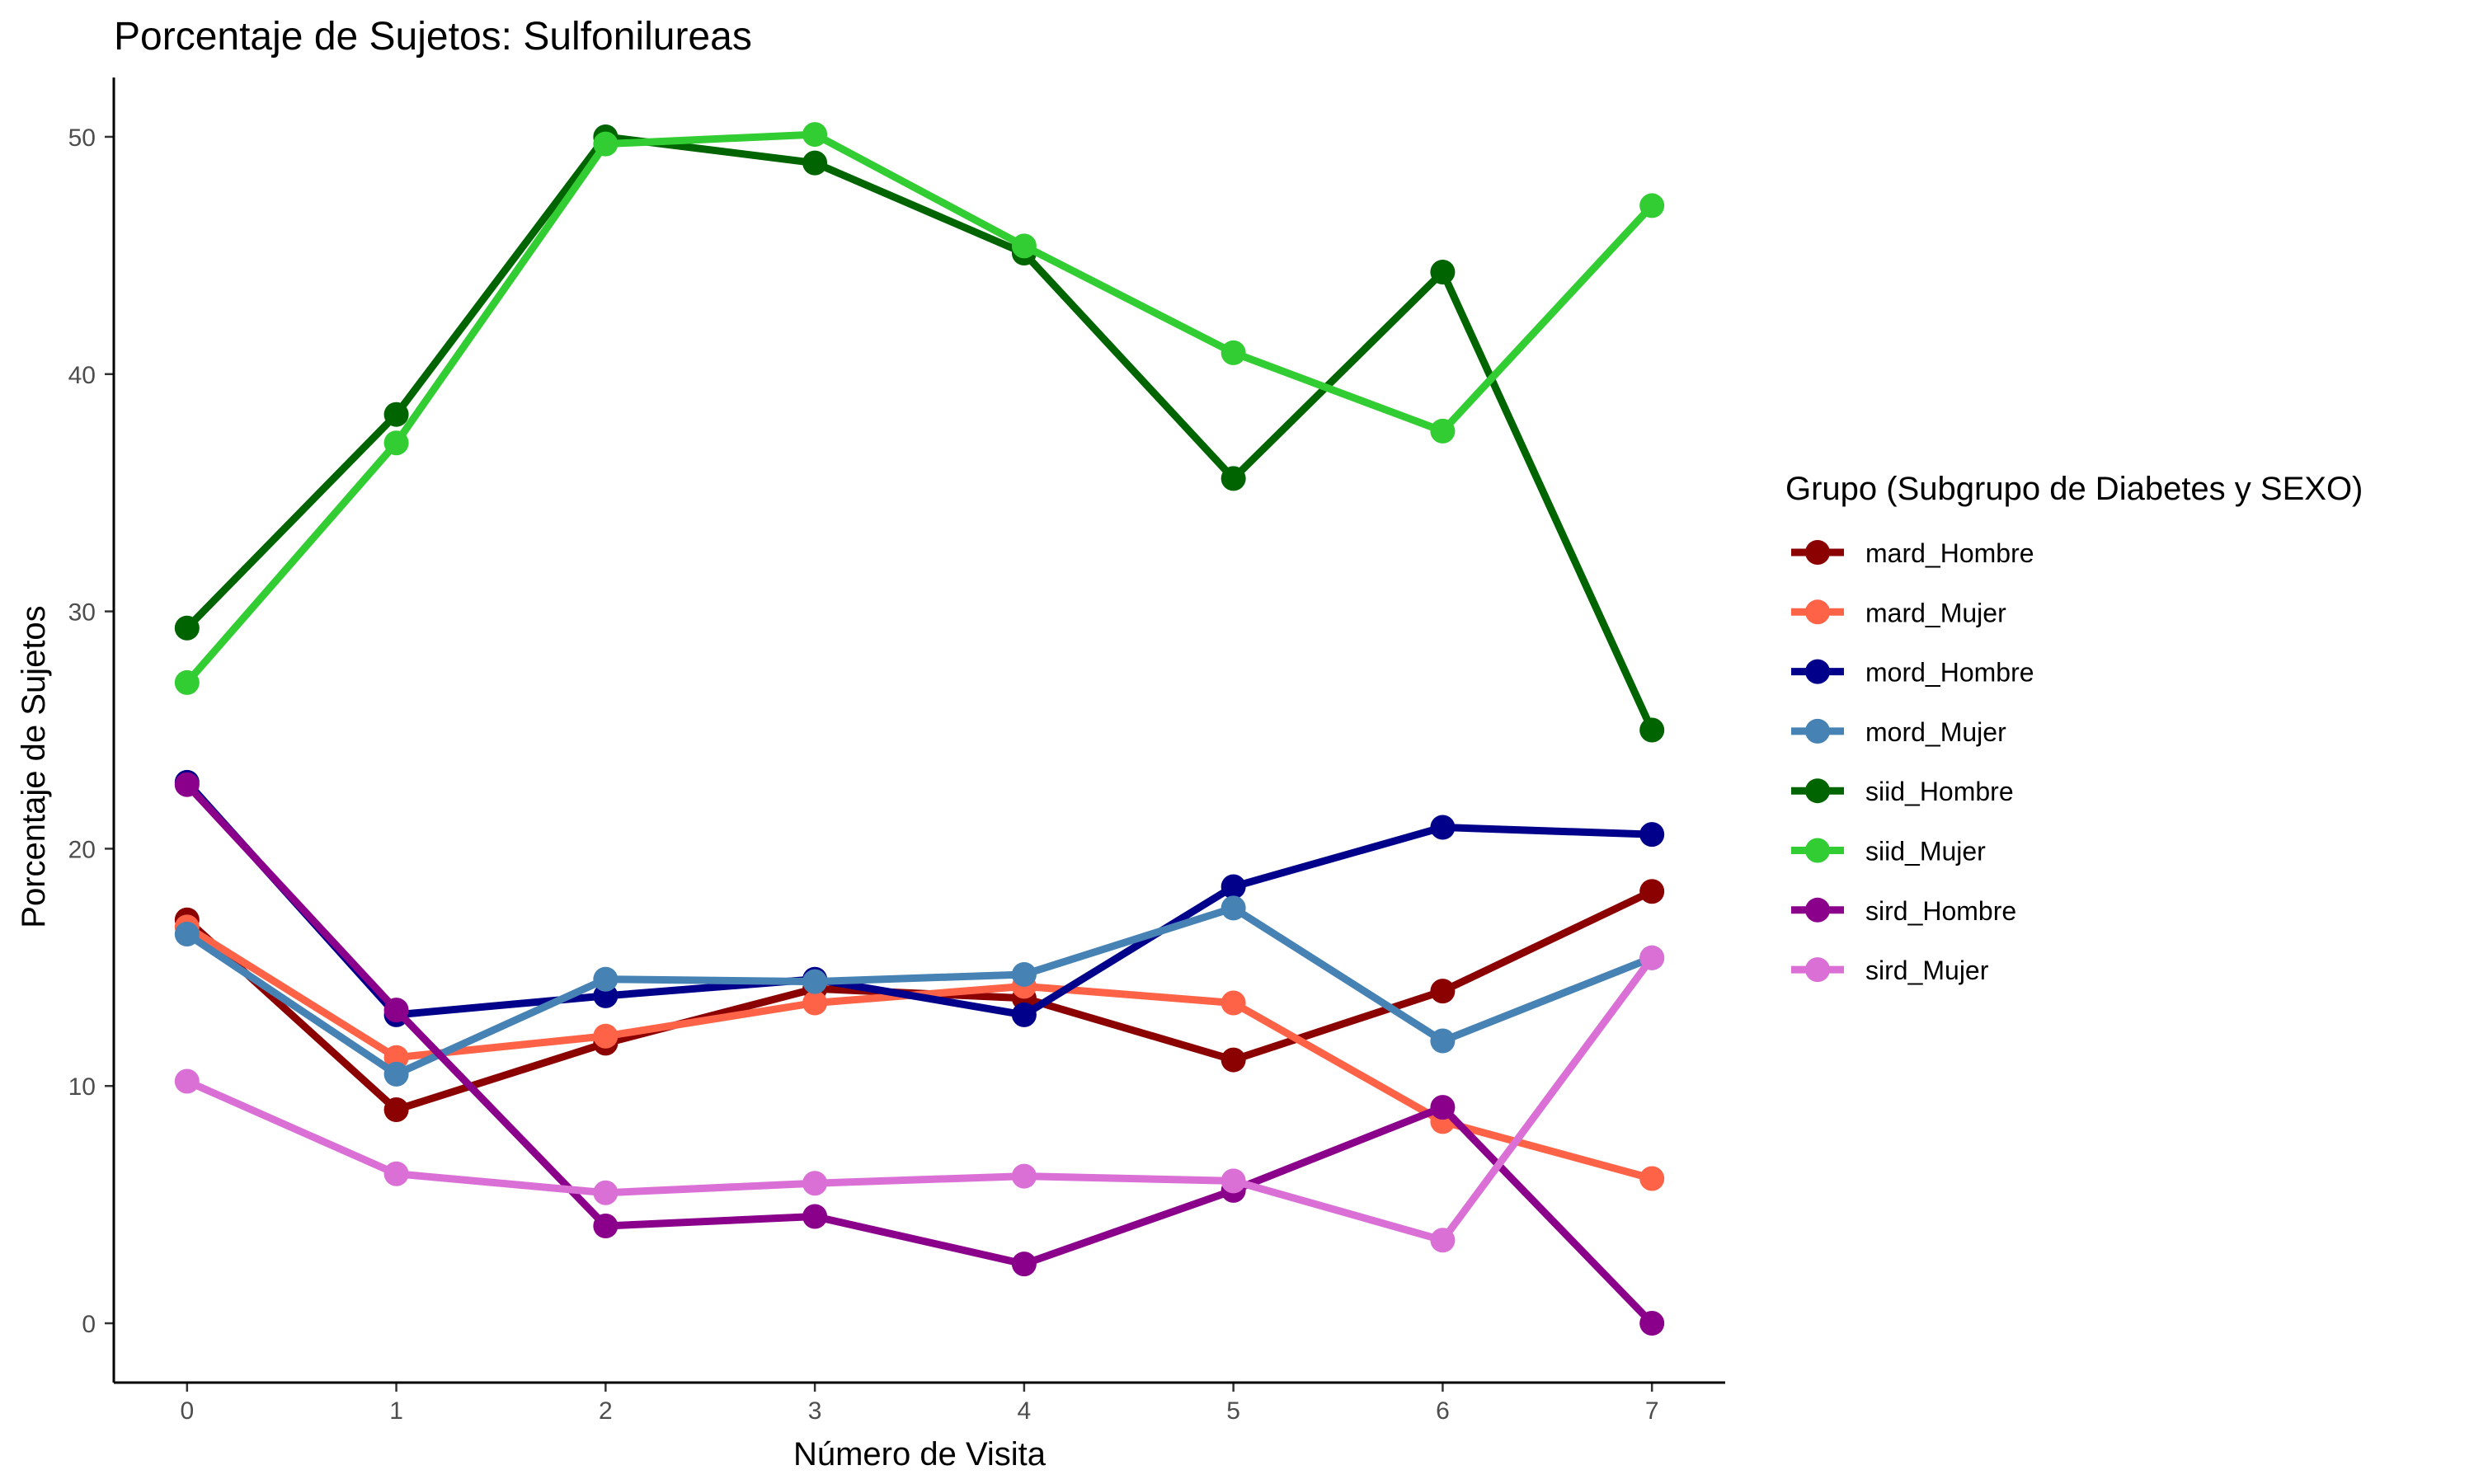 The height and width of the screenshot is (1484, 2474). I want to click on legend-label: mord_Hombre, so click(1949, 673).